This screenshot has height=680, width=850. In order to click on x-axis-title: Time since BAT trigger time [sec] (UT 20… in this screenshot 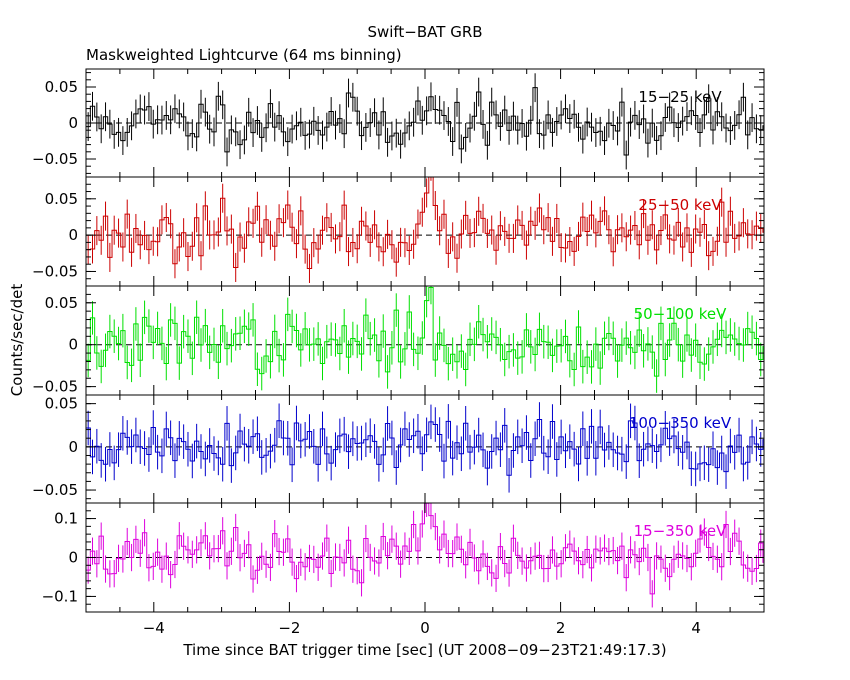, I will do `click(424, 650)`.